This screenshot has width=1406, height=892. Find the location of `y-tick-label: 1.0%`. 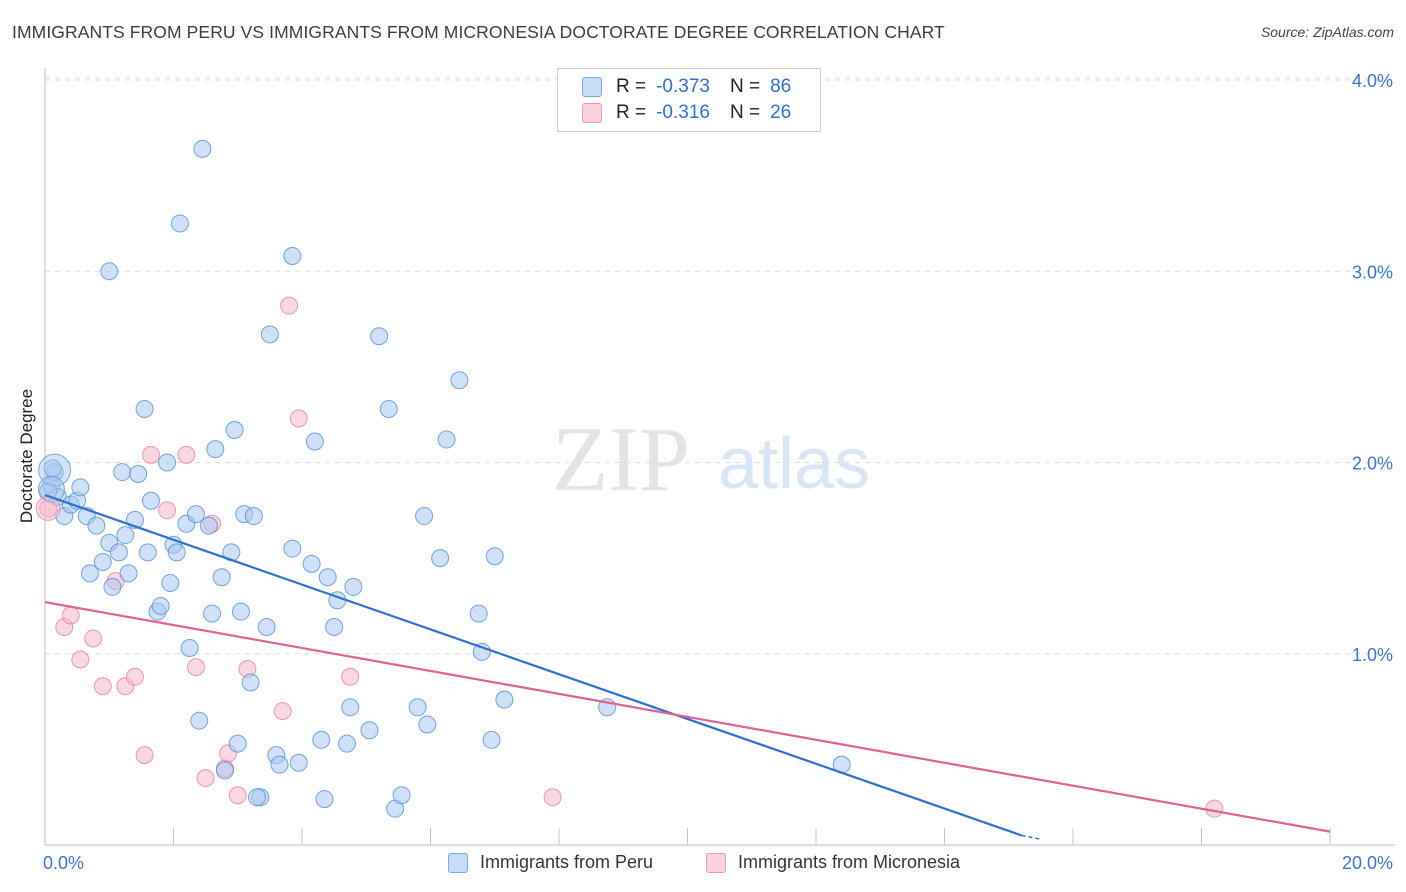

y-tick-label: 1.0% is located at coordinates (1372, 655).